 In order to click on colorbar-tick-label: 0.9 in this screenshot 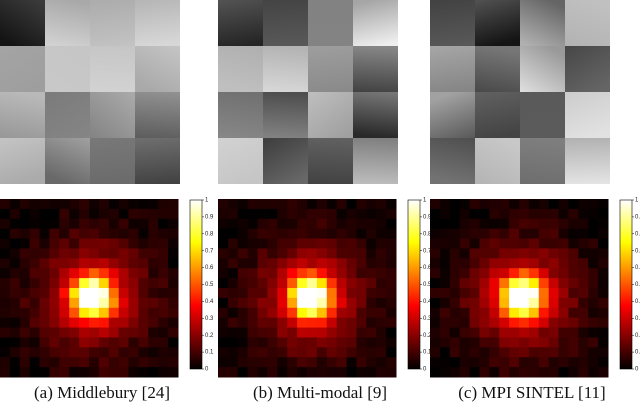, I will do `click(637, 217)`.